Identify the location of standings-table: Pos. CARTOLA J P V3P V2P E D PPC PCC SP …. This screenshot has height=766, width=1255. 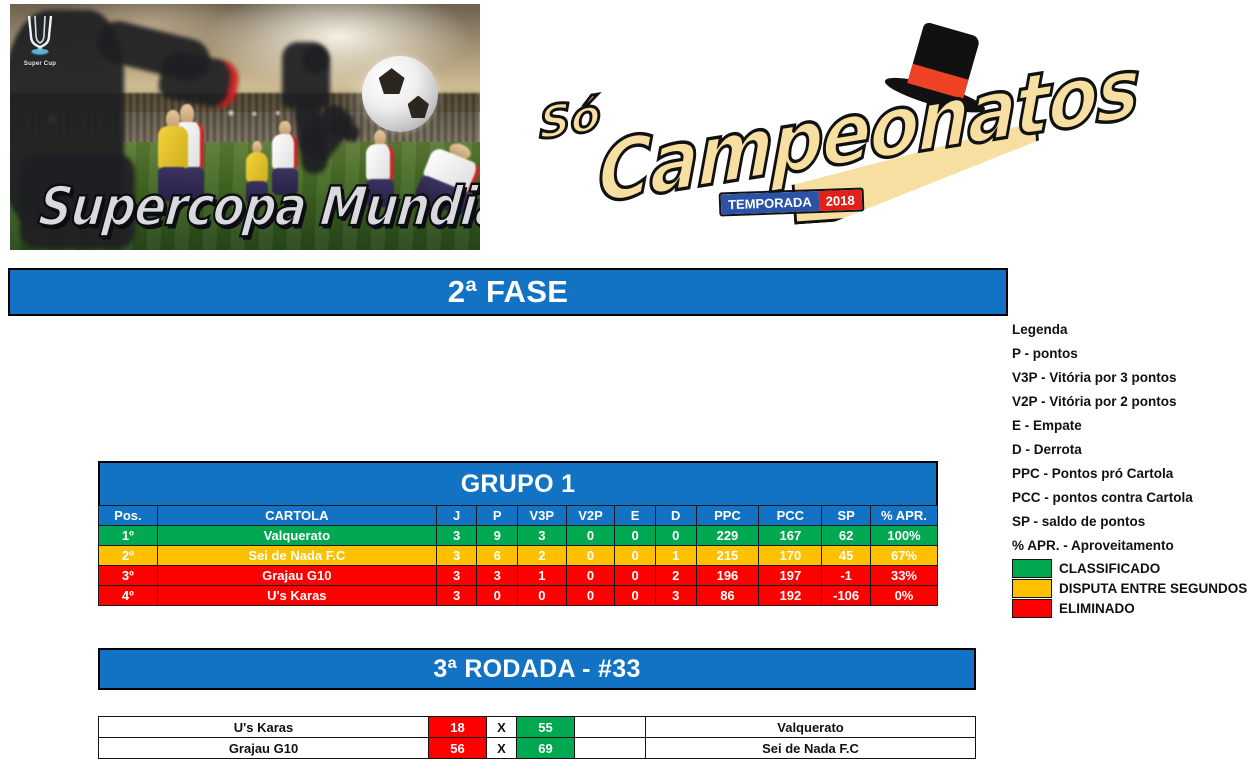
(518, 555).